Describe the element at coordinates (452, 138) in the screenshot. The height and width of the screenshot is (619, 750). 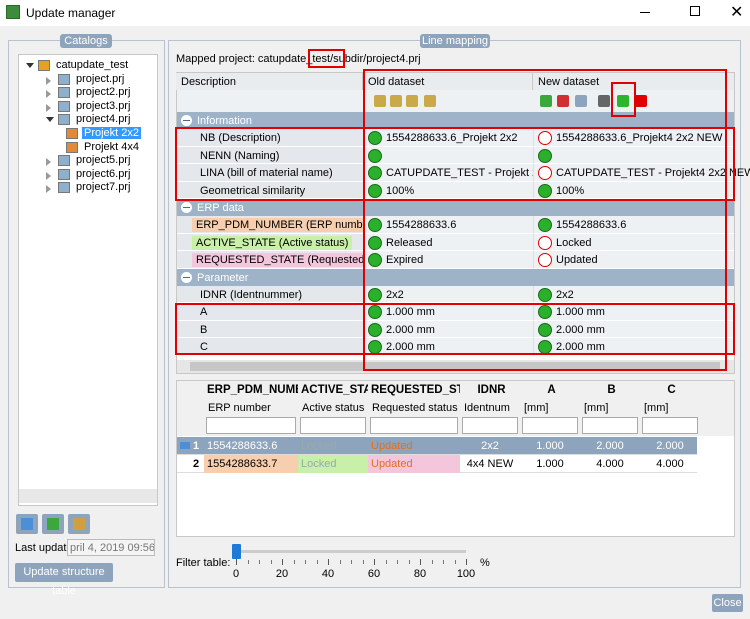
I see `value-text: 1554288633.6_Projekt 2x2` at that location.